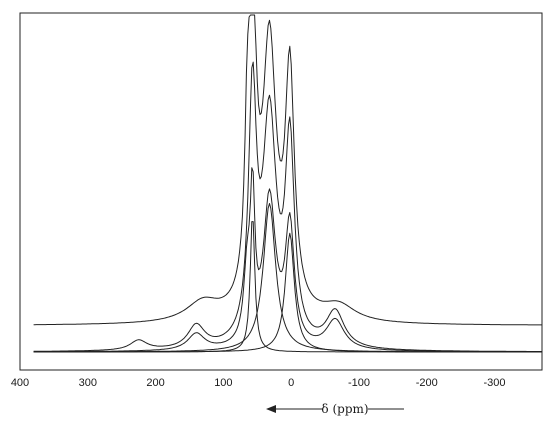 The width and height of the screenshot is (550, 423). I want to click on axis-arrow-head, so click(271, 409).